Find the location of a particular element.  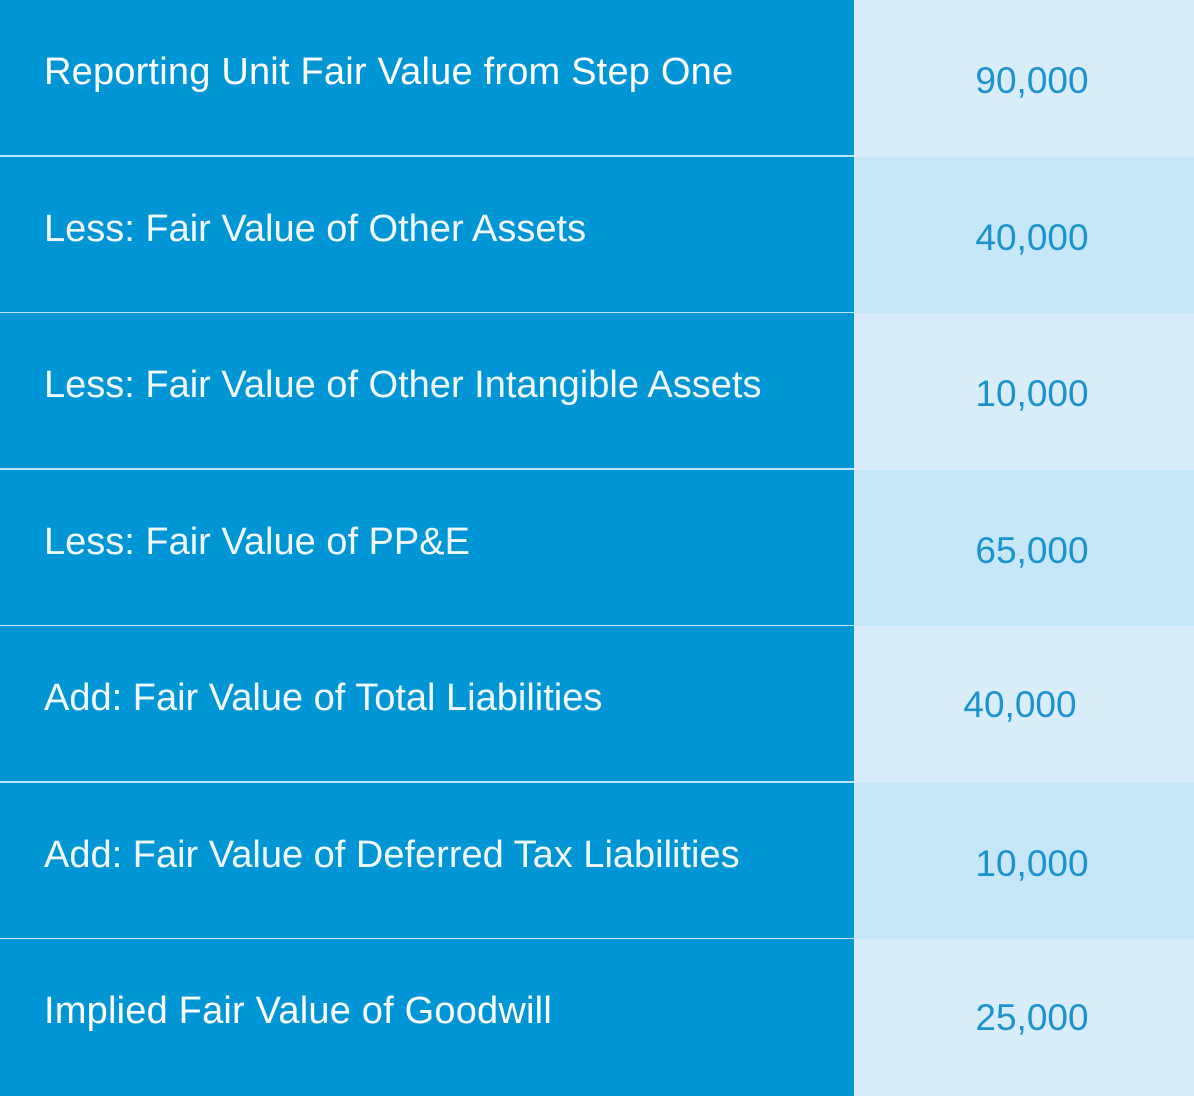

row-value: 25,000 is located at coordinates (1032, 1017).